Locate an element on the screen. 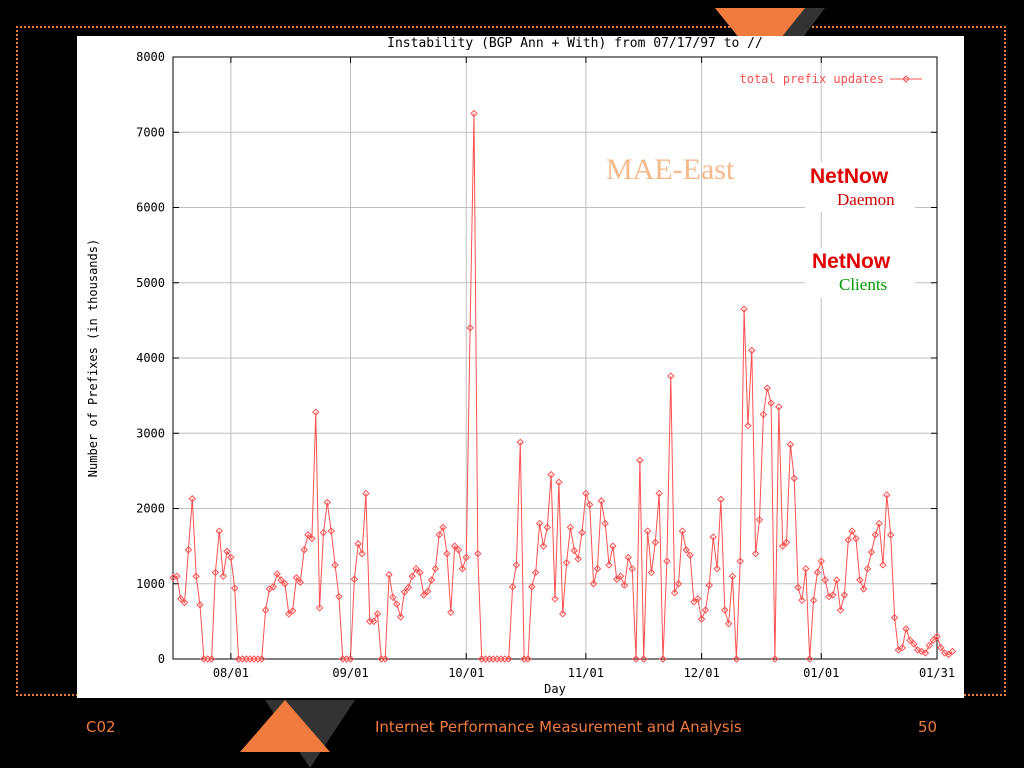 Image resolution: width=1024 pixels, height=768 pixels. legend-marker is located at coordinates (906, 79).